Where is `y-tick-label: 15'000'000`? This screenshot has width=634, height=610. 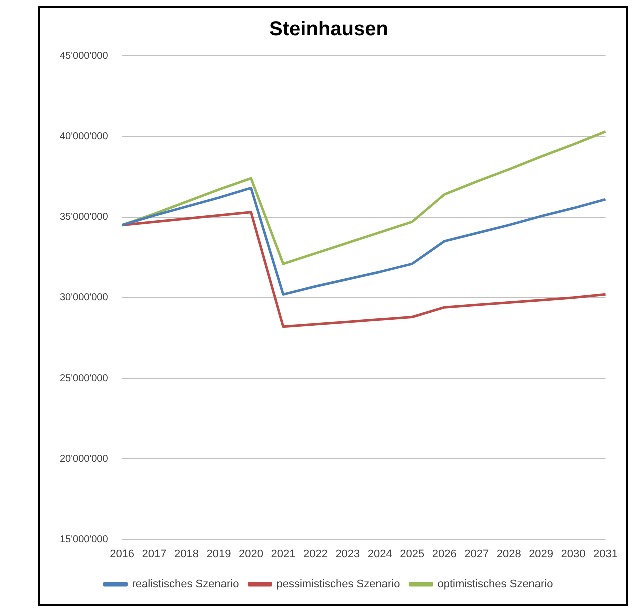
y-tick-label: 15'000'000 is located at coordinates (84, 540).